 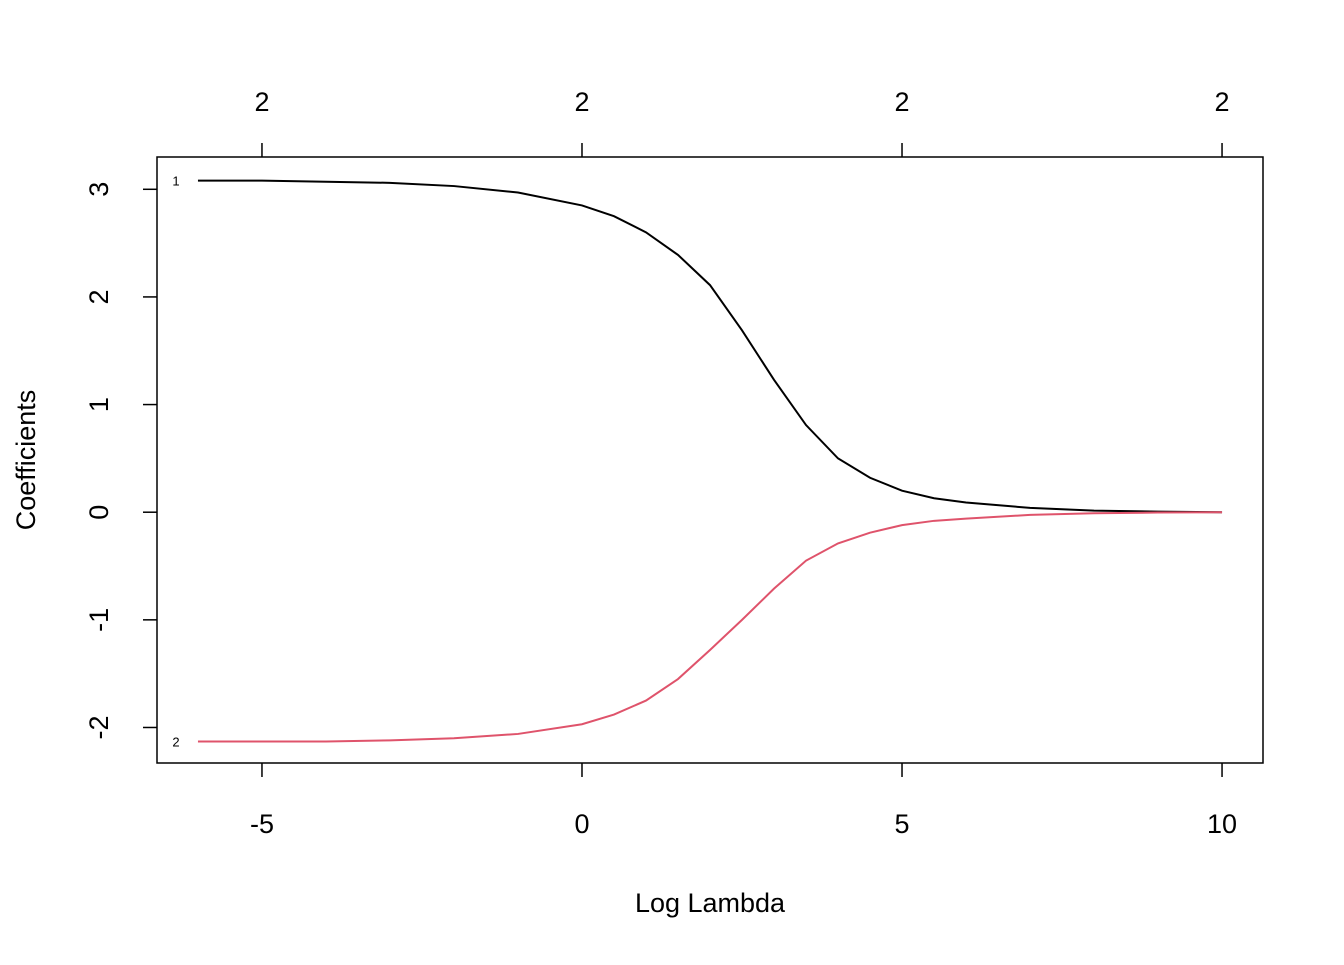 I want to click on series-label: 1, so click(x=175, y=181).